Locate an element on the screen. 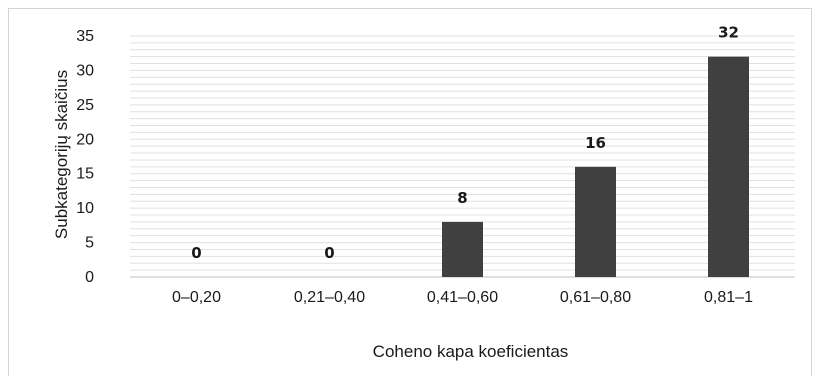 This screenshot has height=378, width=814. x-axis-ticks: 0–0,20 0,21–0,40 0,41–0,60 0,61–0,80 0,81–1 is located at coordinates (462, 297).